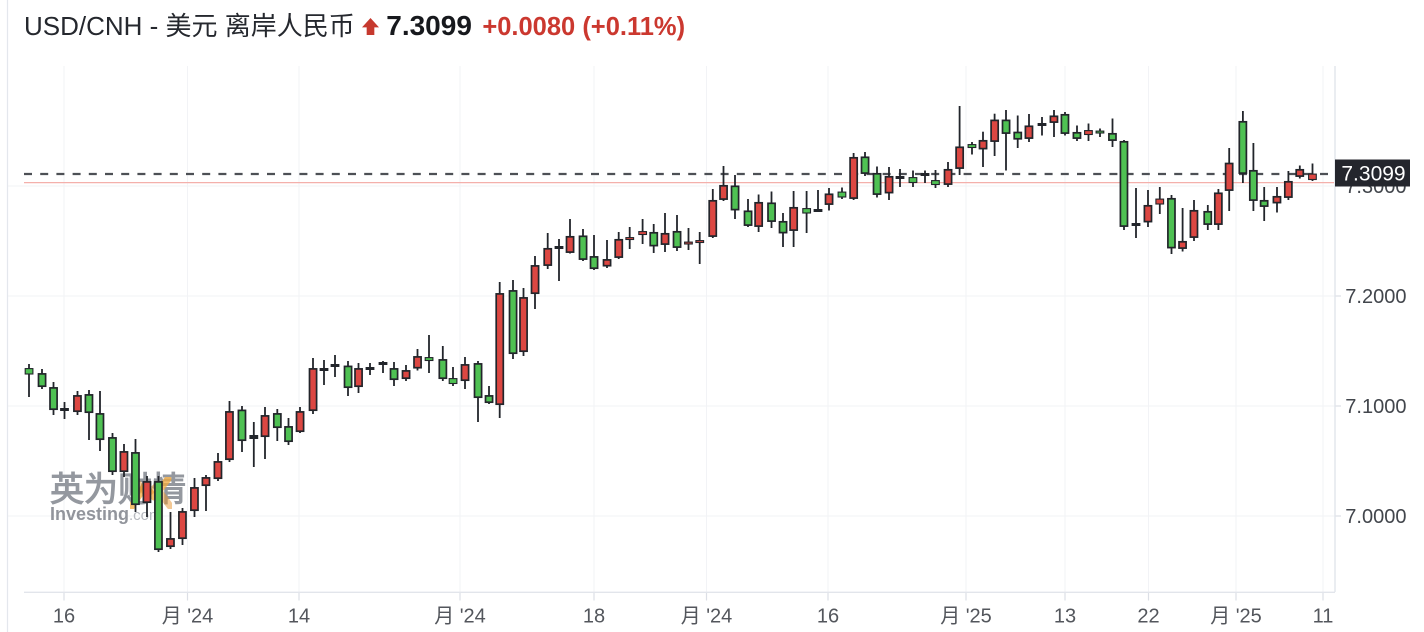 This screenshot has height=632, width=1424. What do you see at coordinates (1373, 173) in the screenshot?
I see `svg-text: 7.3099` at bounding box center [1373, 173].